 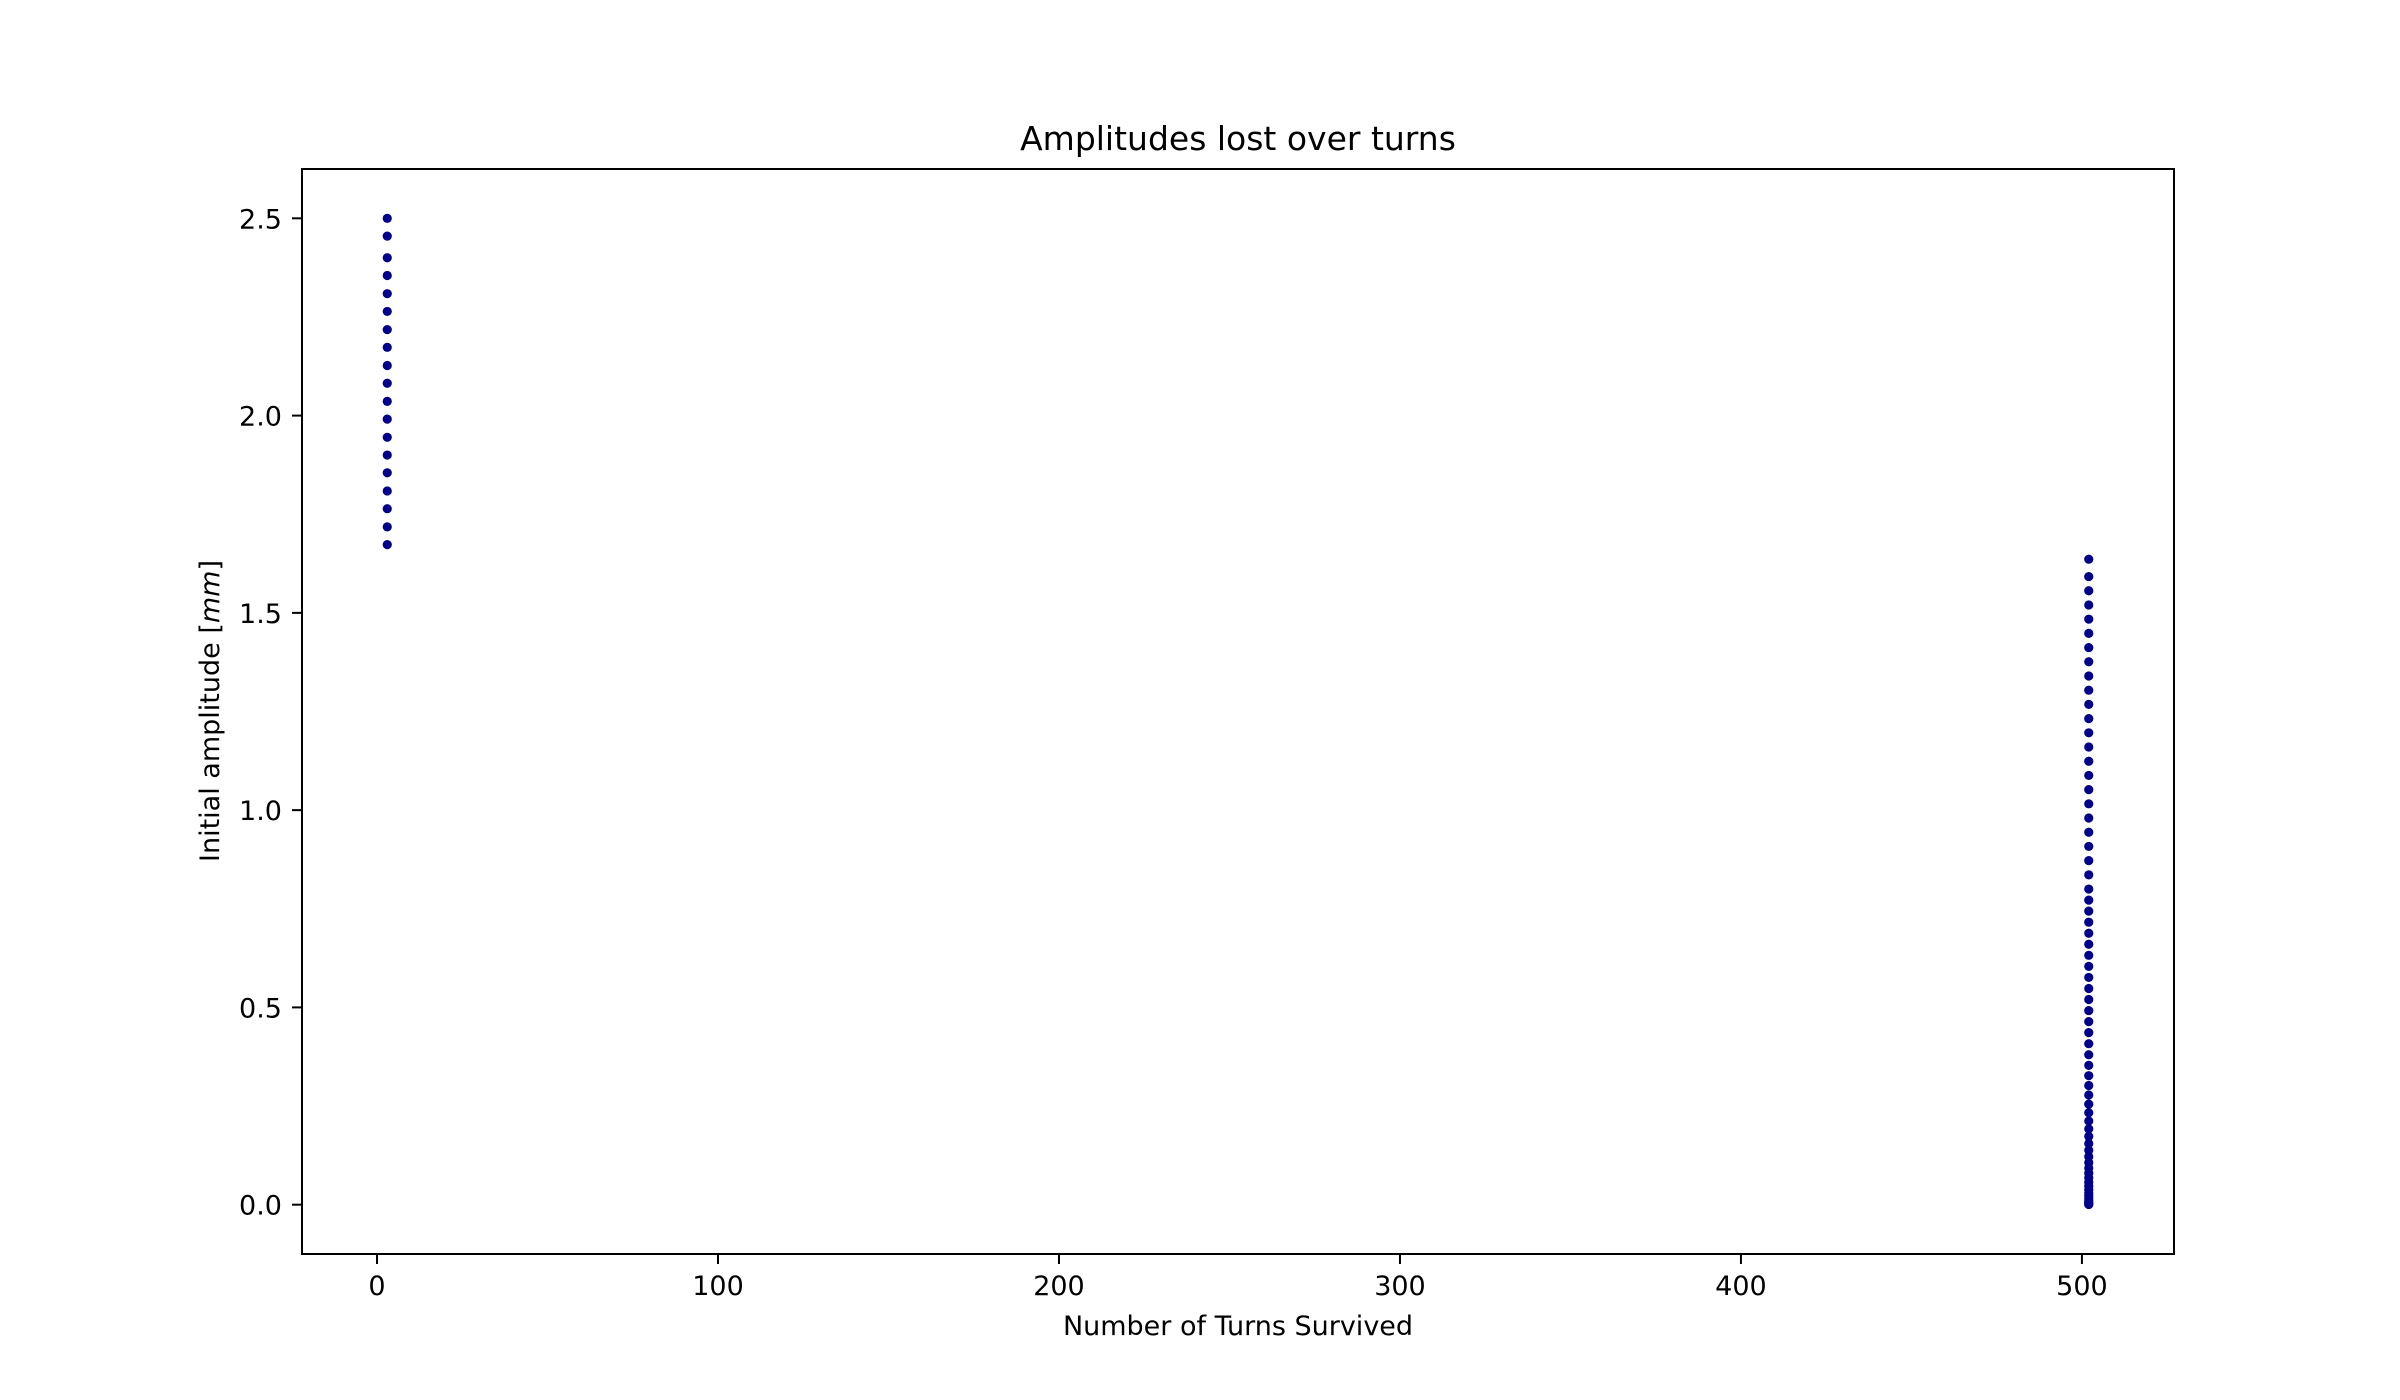 I want to click on x-tick-label: 200, so click(x=1059, y=1286).